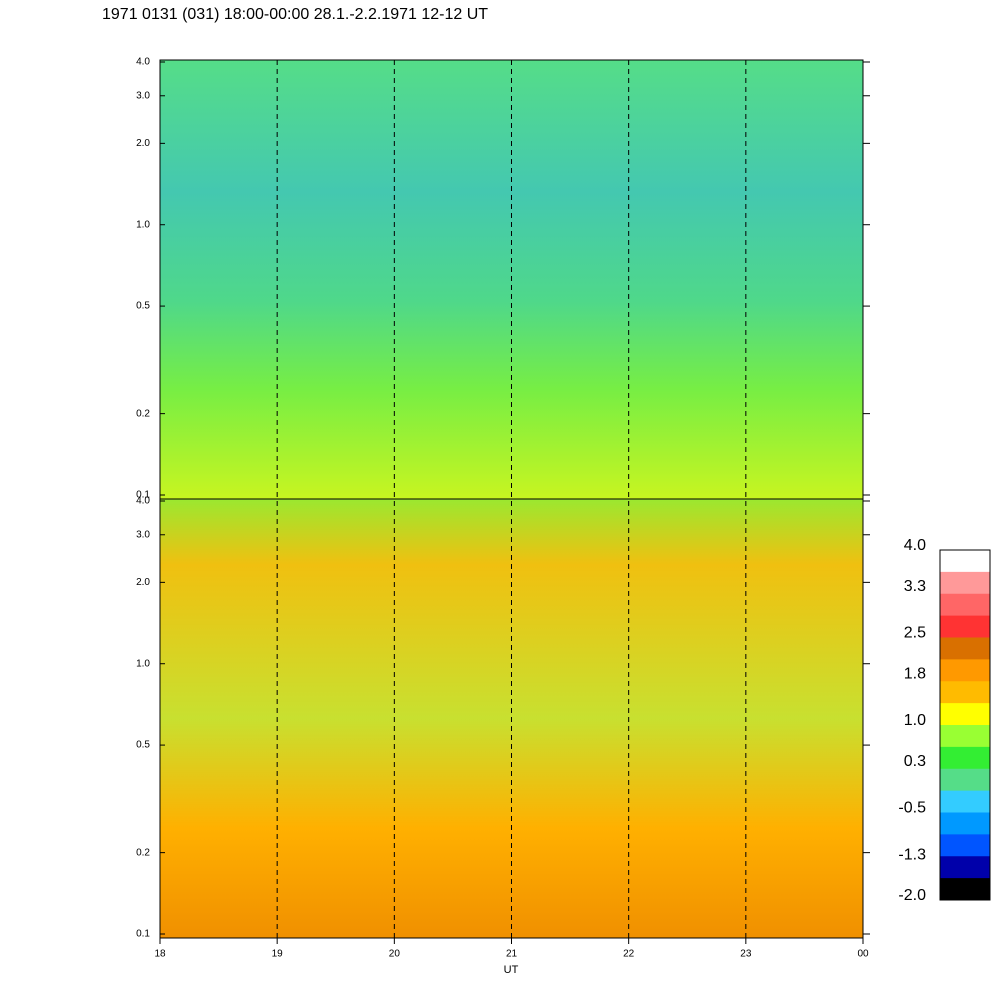  I want to click on colorbar-label: -1.3, so click(912, 854).